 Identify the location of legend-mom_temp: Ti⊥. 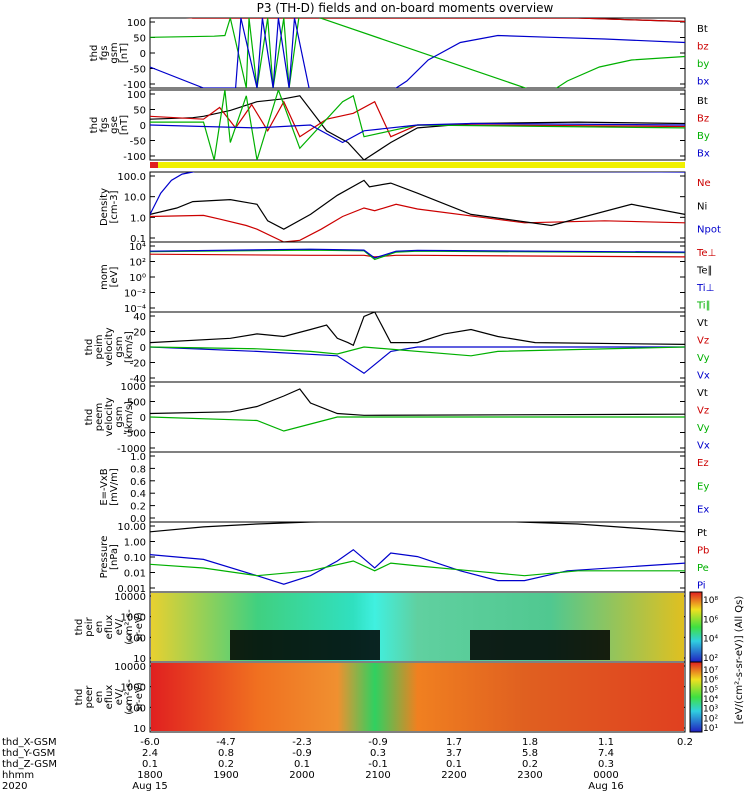
(705, 288).